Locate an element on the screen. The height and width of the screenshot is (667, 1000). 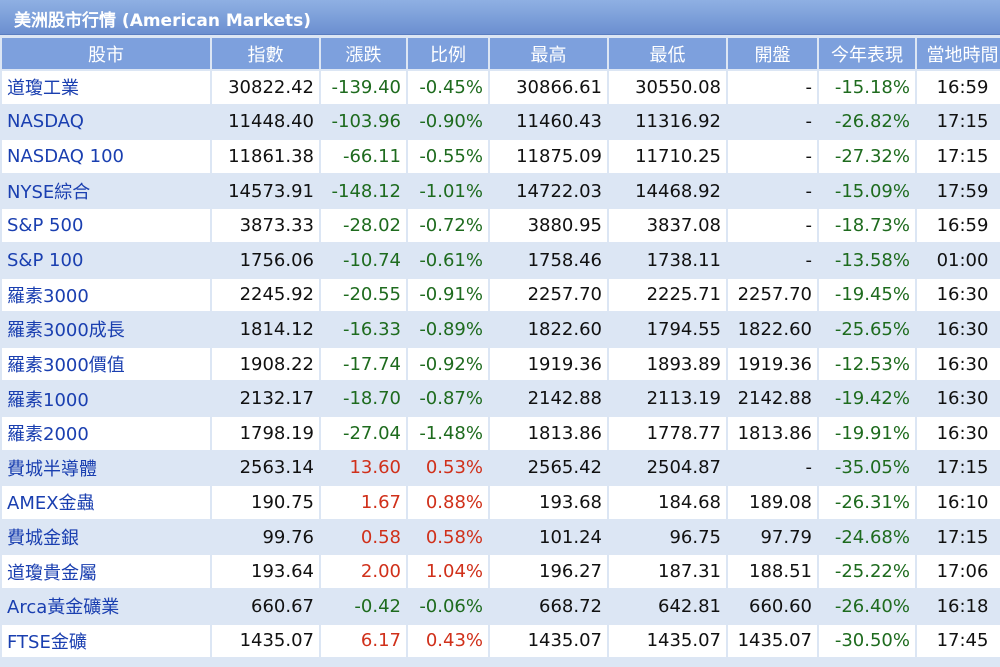
local-time: 01:00 is located at coordinates (958, 260).